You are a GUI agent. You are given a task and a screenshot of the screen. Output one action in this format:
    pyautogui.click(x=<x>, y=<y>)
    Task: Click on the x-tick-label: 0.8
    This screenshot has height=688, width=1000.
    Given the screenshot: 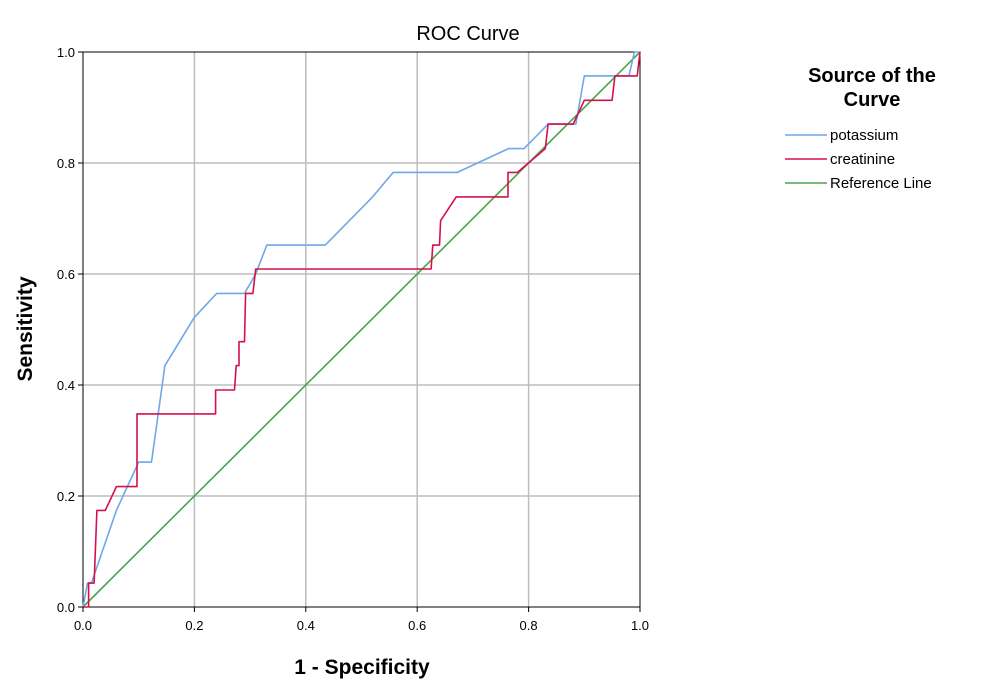 What is the action you would take?
    pyautogui.click(x=529, y=625)
    